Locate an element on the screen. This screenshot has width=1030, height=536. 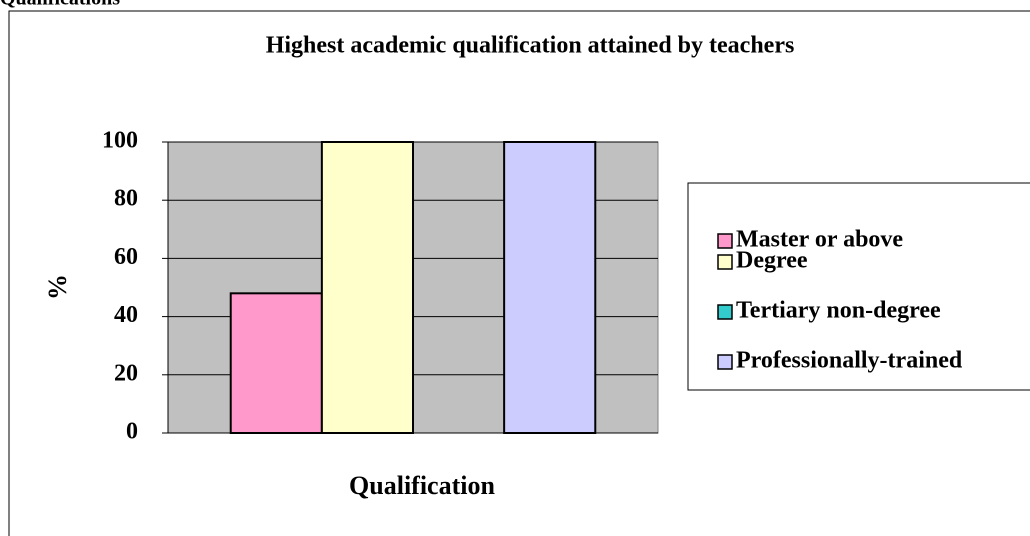
y-tick-label: 0 is located at coordinates (132, 432).